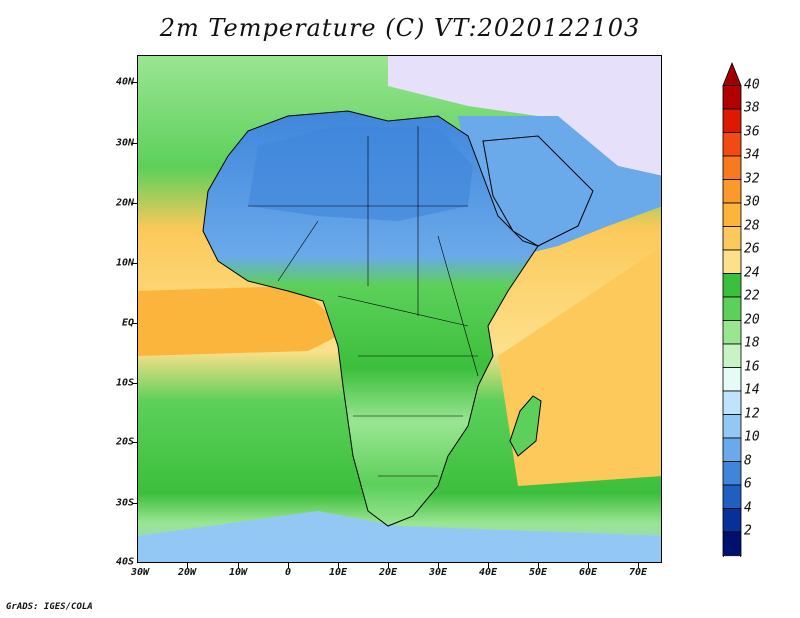 The width and height of the screenshot is (800, 618). What do you see at coordinates (360, 173) in the screenshot?
I see `sahara-cold-zone` at bounding box center [360, 173].